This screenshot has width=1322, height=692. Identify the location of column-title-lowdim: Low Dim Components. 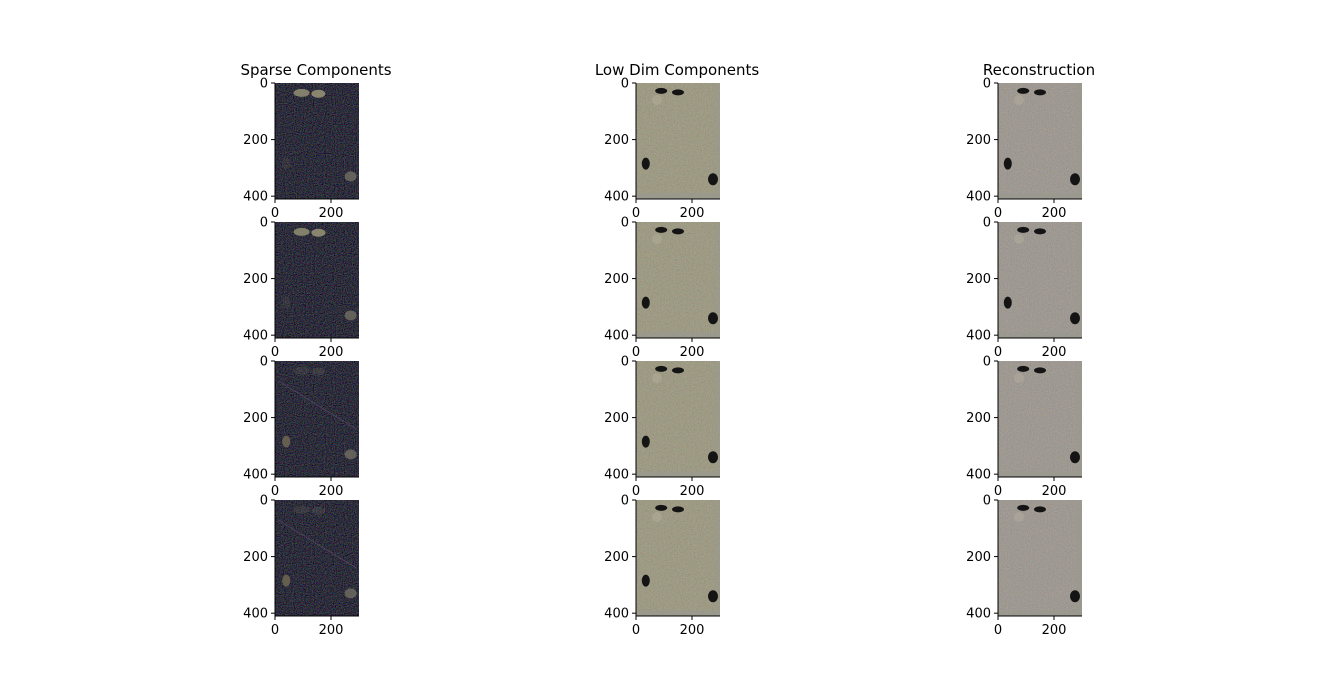
(677, 70).